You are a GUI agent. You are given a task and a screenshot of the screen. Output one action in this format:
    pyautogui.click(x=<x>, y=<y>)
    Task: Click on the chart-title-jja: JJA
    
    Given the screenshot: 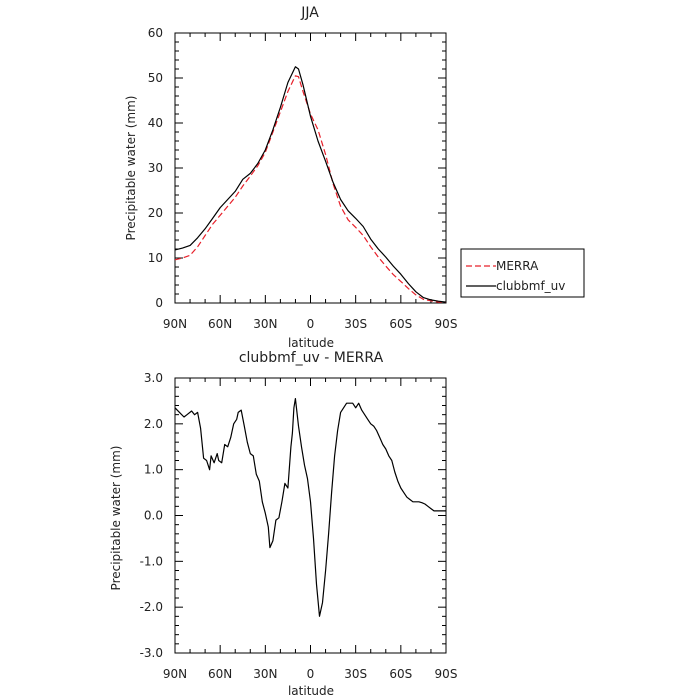 What is the action you would take?
    pyautogui.click(x=309, y=13)
    